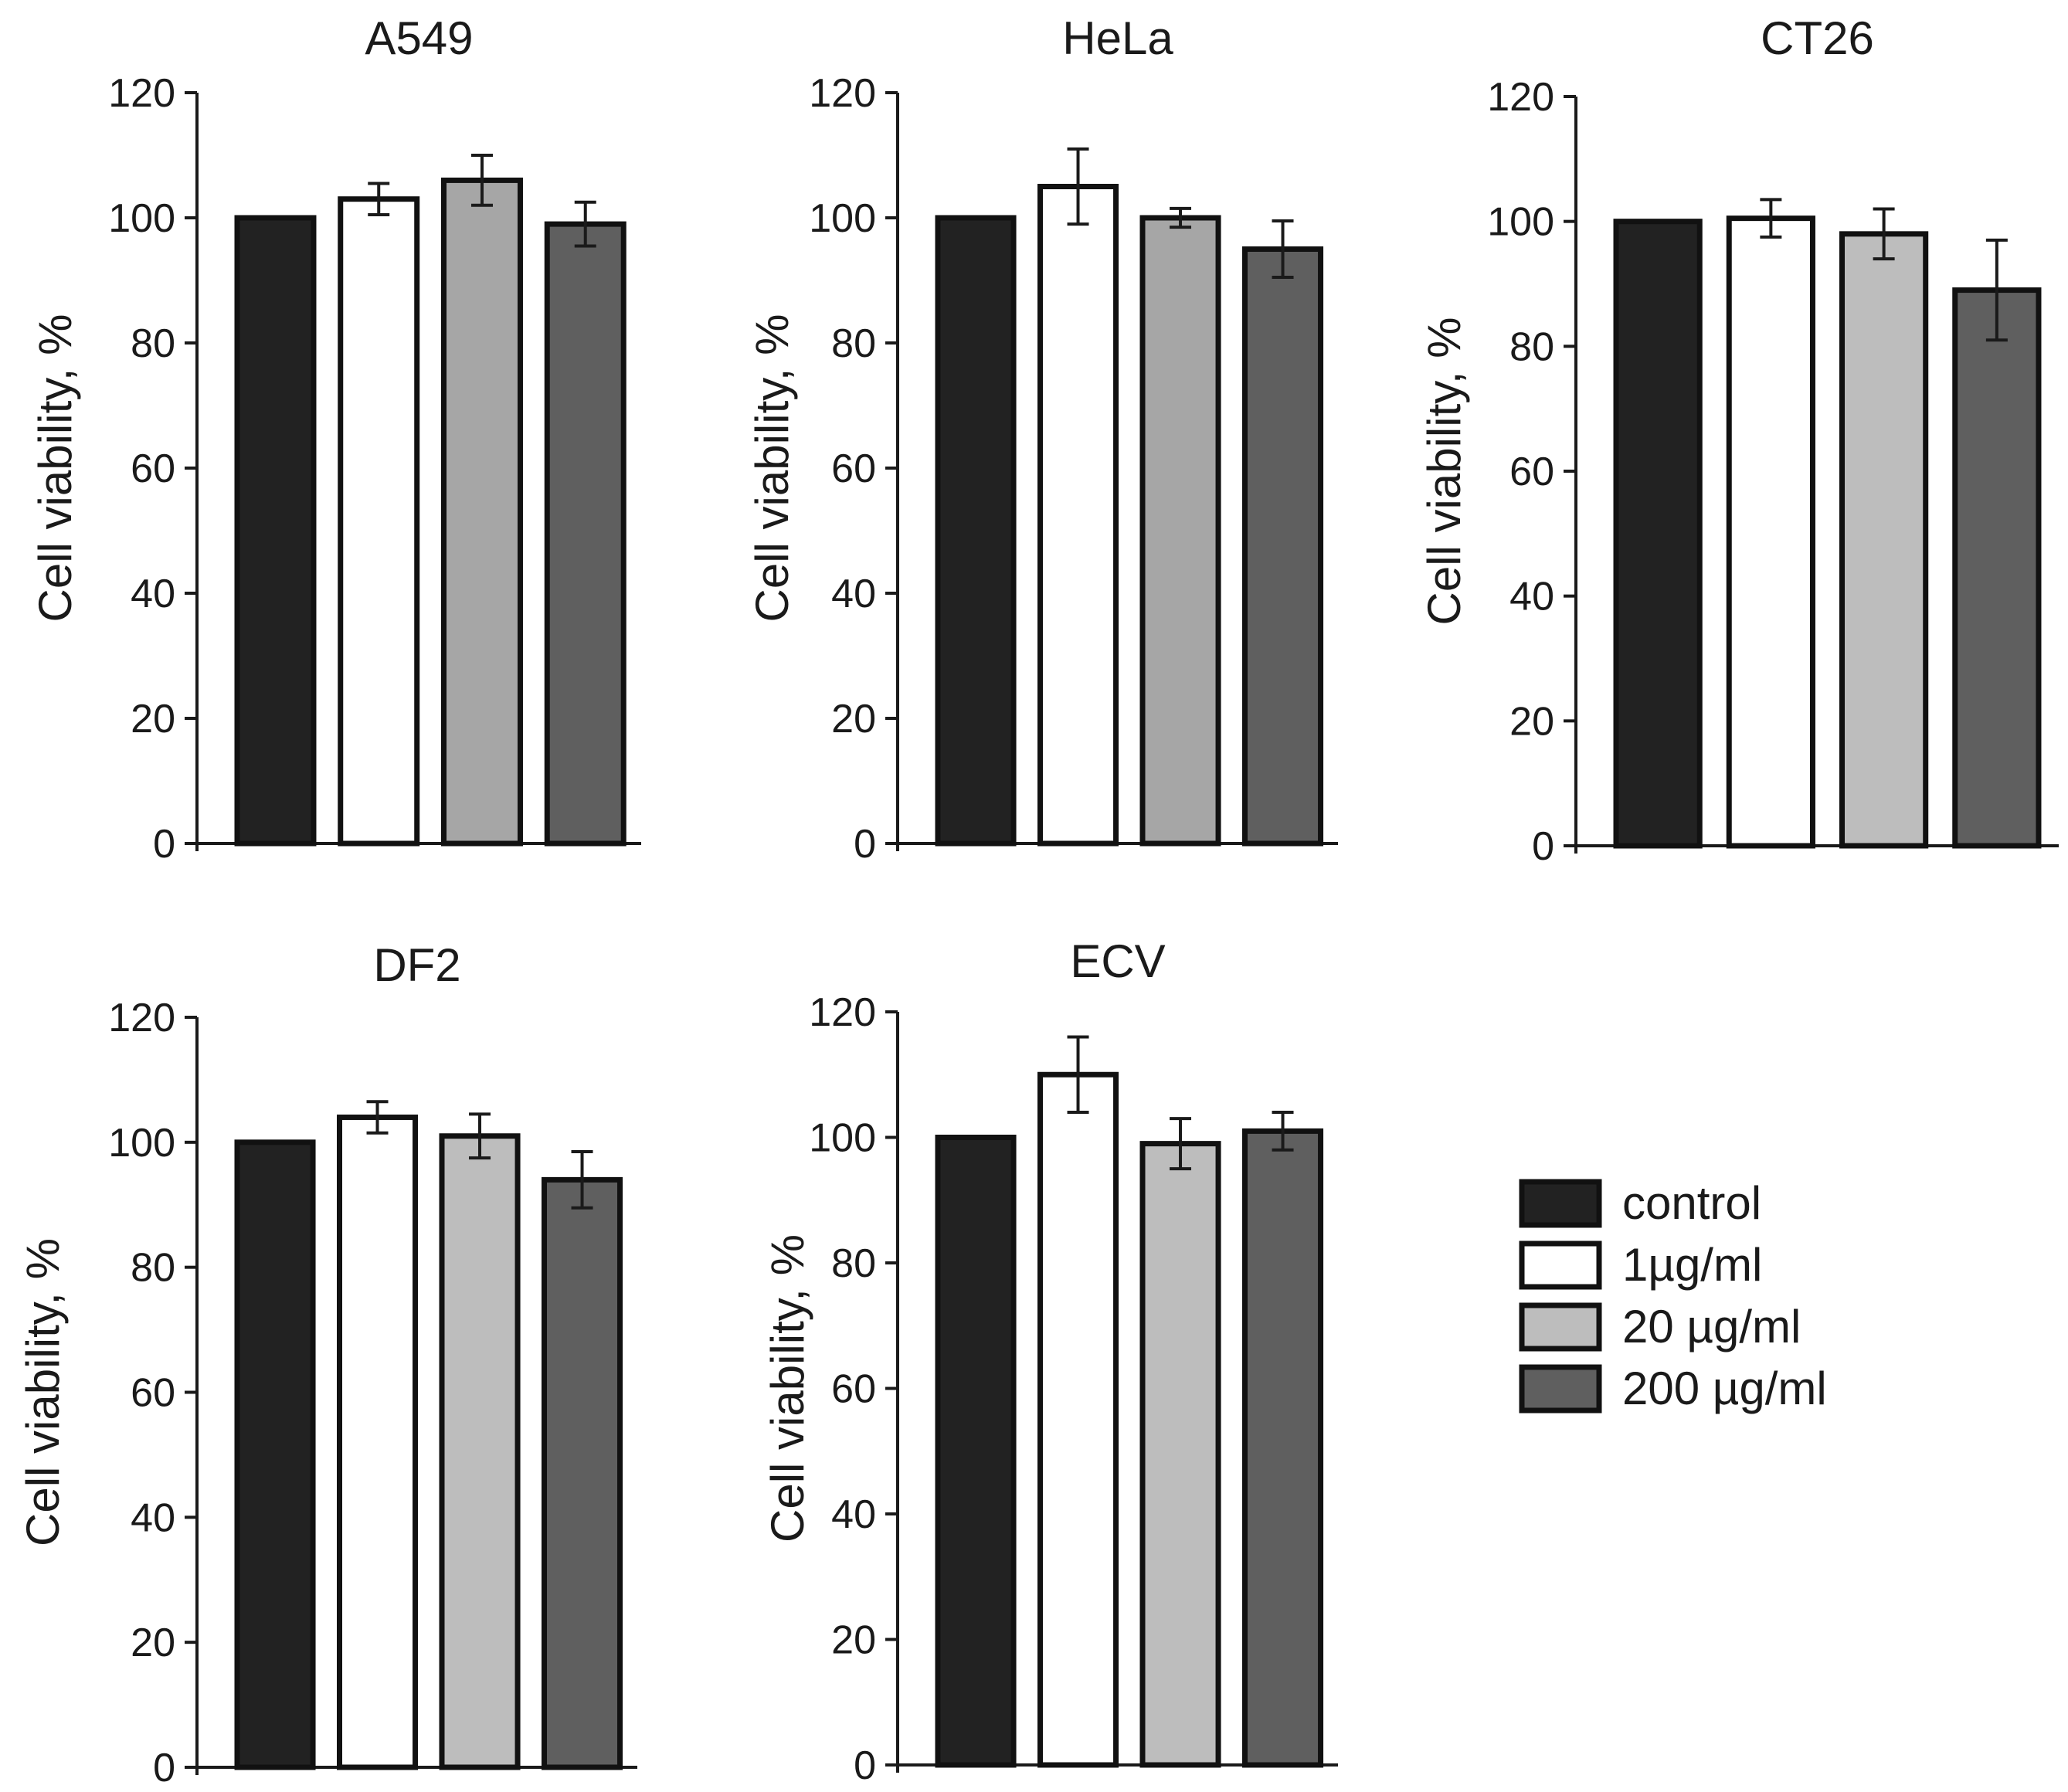 This screenshot has height=1792, width=2068. I want to click on legend-label-200ug: 200 µg/ml, so click(1724, 1389).